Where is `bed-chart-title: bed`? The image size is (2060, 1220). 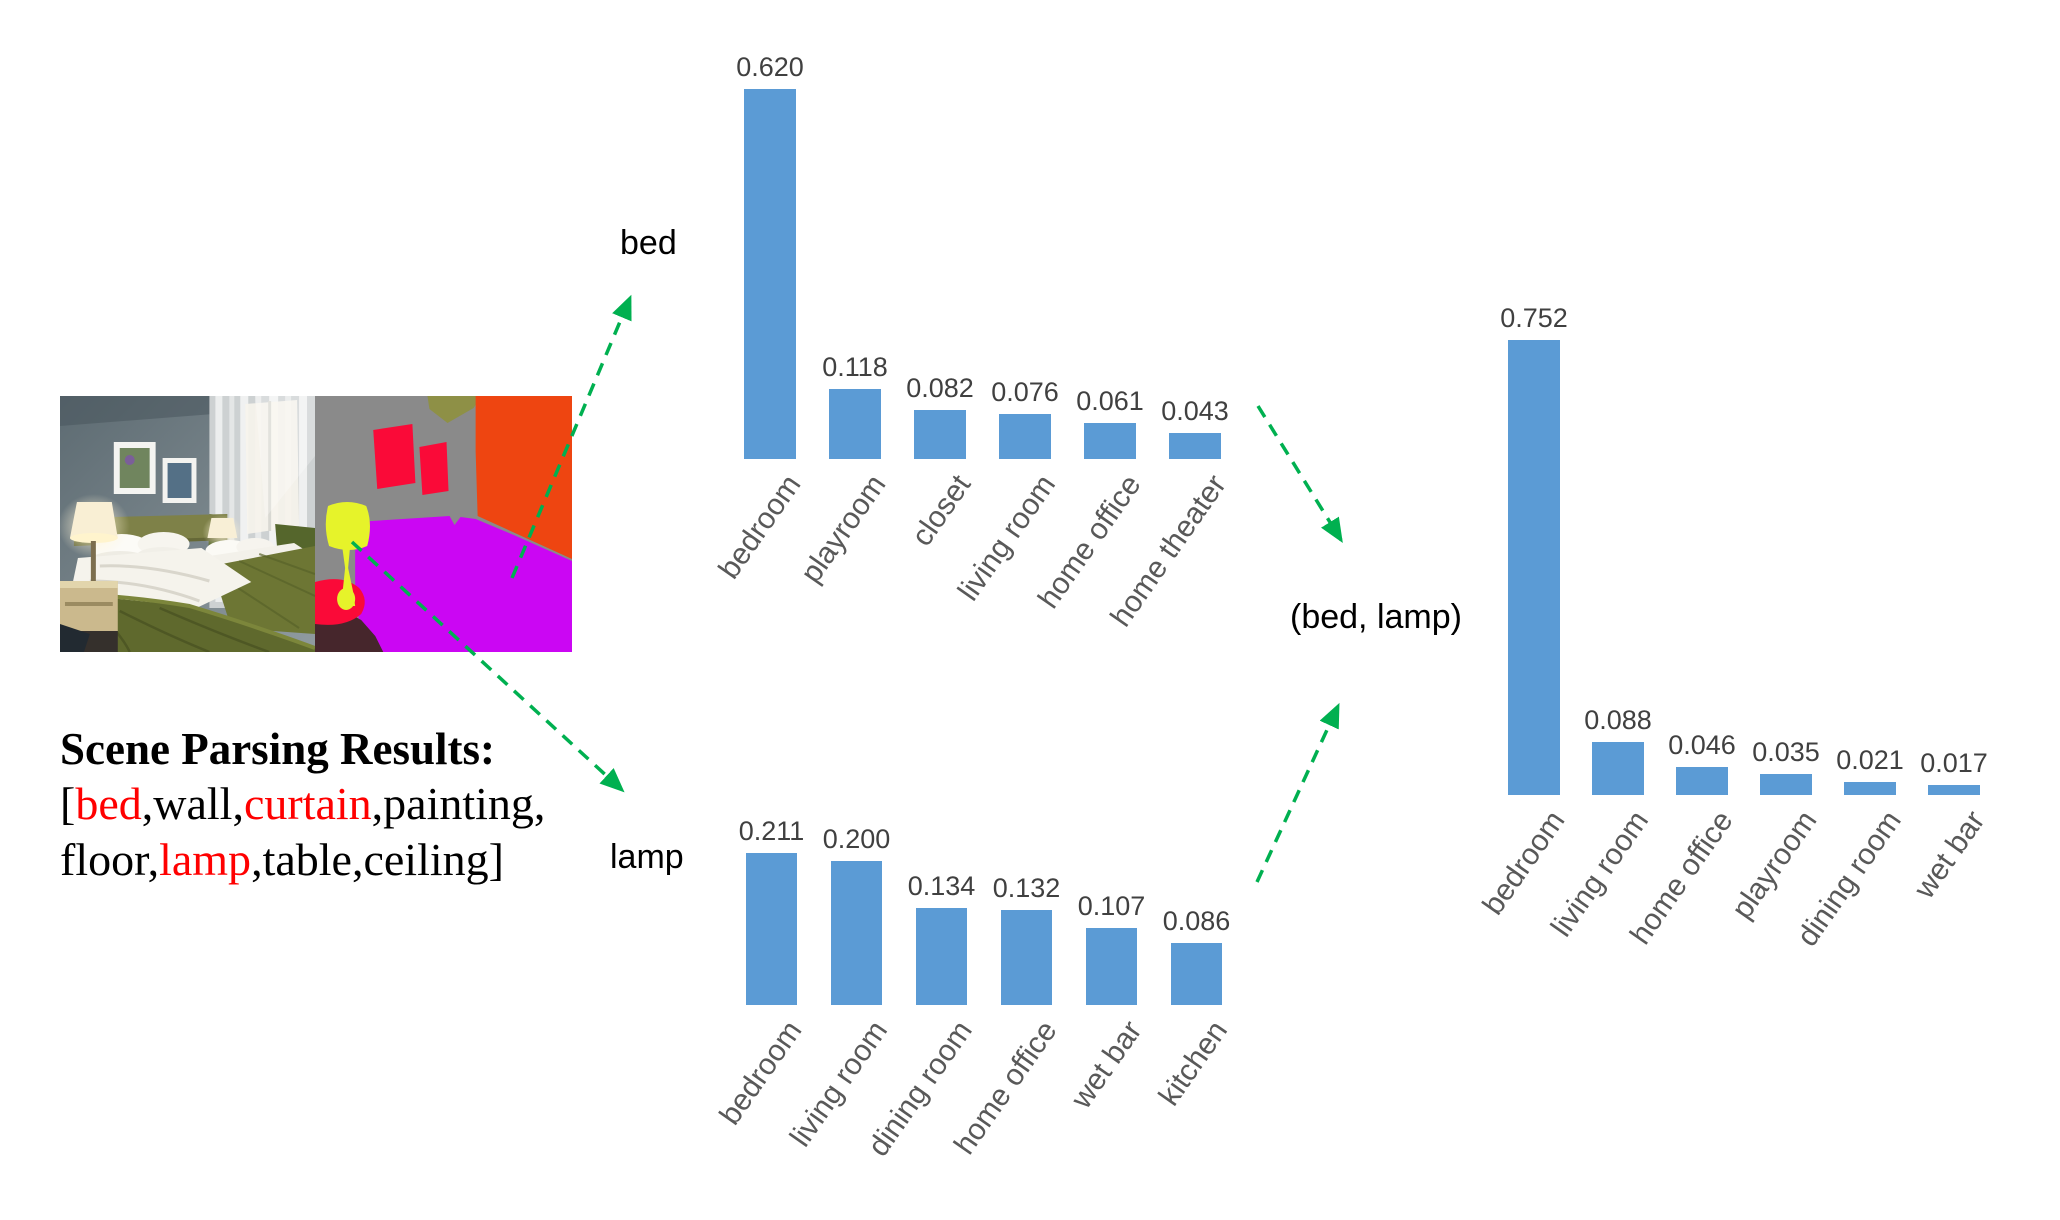 bed-chart-title: bed is located at coordinates (648, 243).